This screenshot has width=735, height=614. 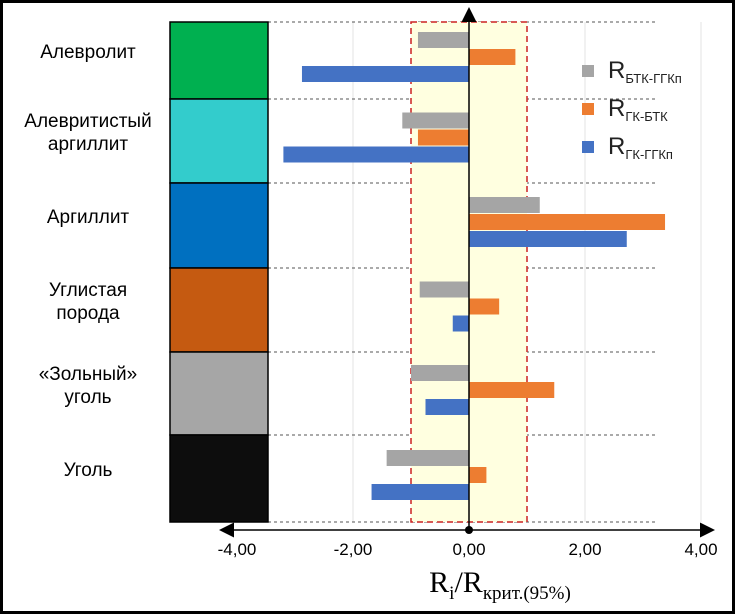 I want to click on legend-item: RГК-ГГКп, so click(x=627, y=147).